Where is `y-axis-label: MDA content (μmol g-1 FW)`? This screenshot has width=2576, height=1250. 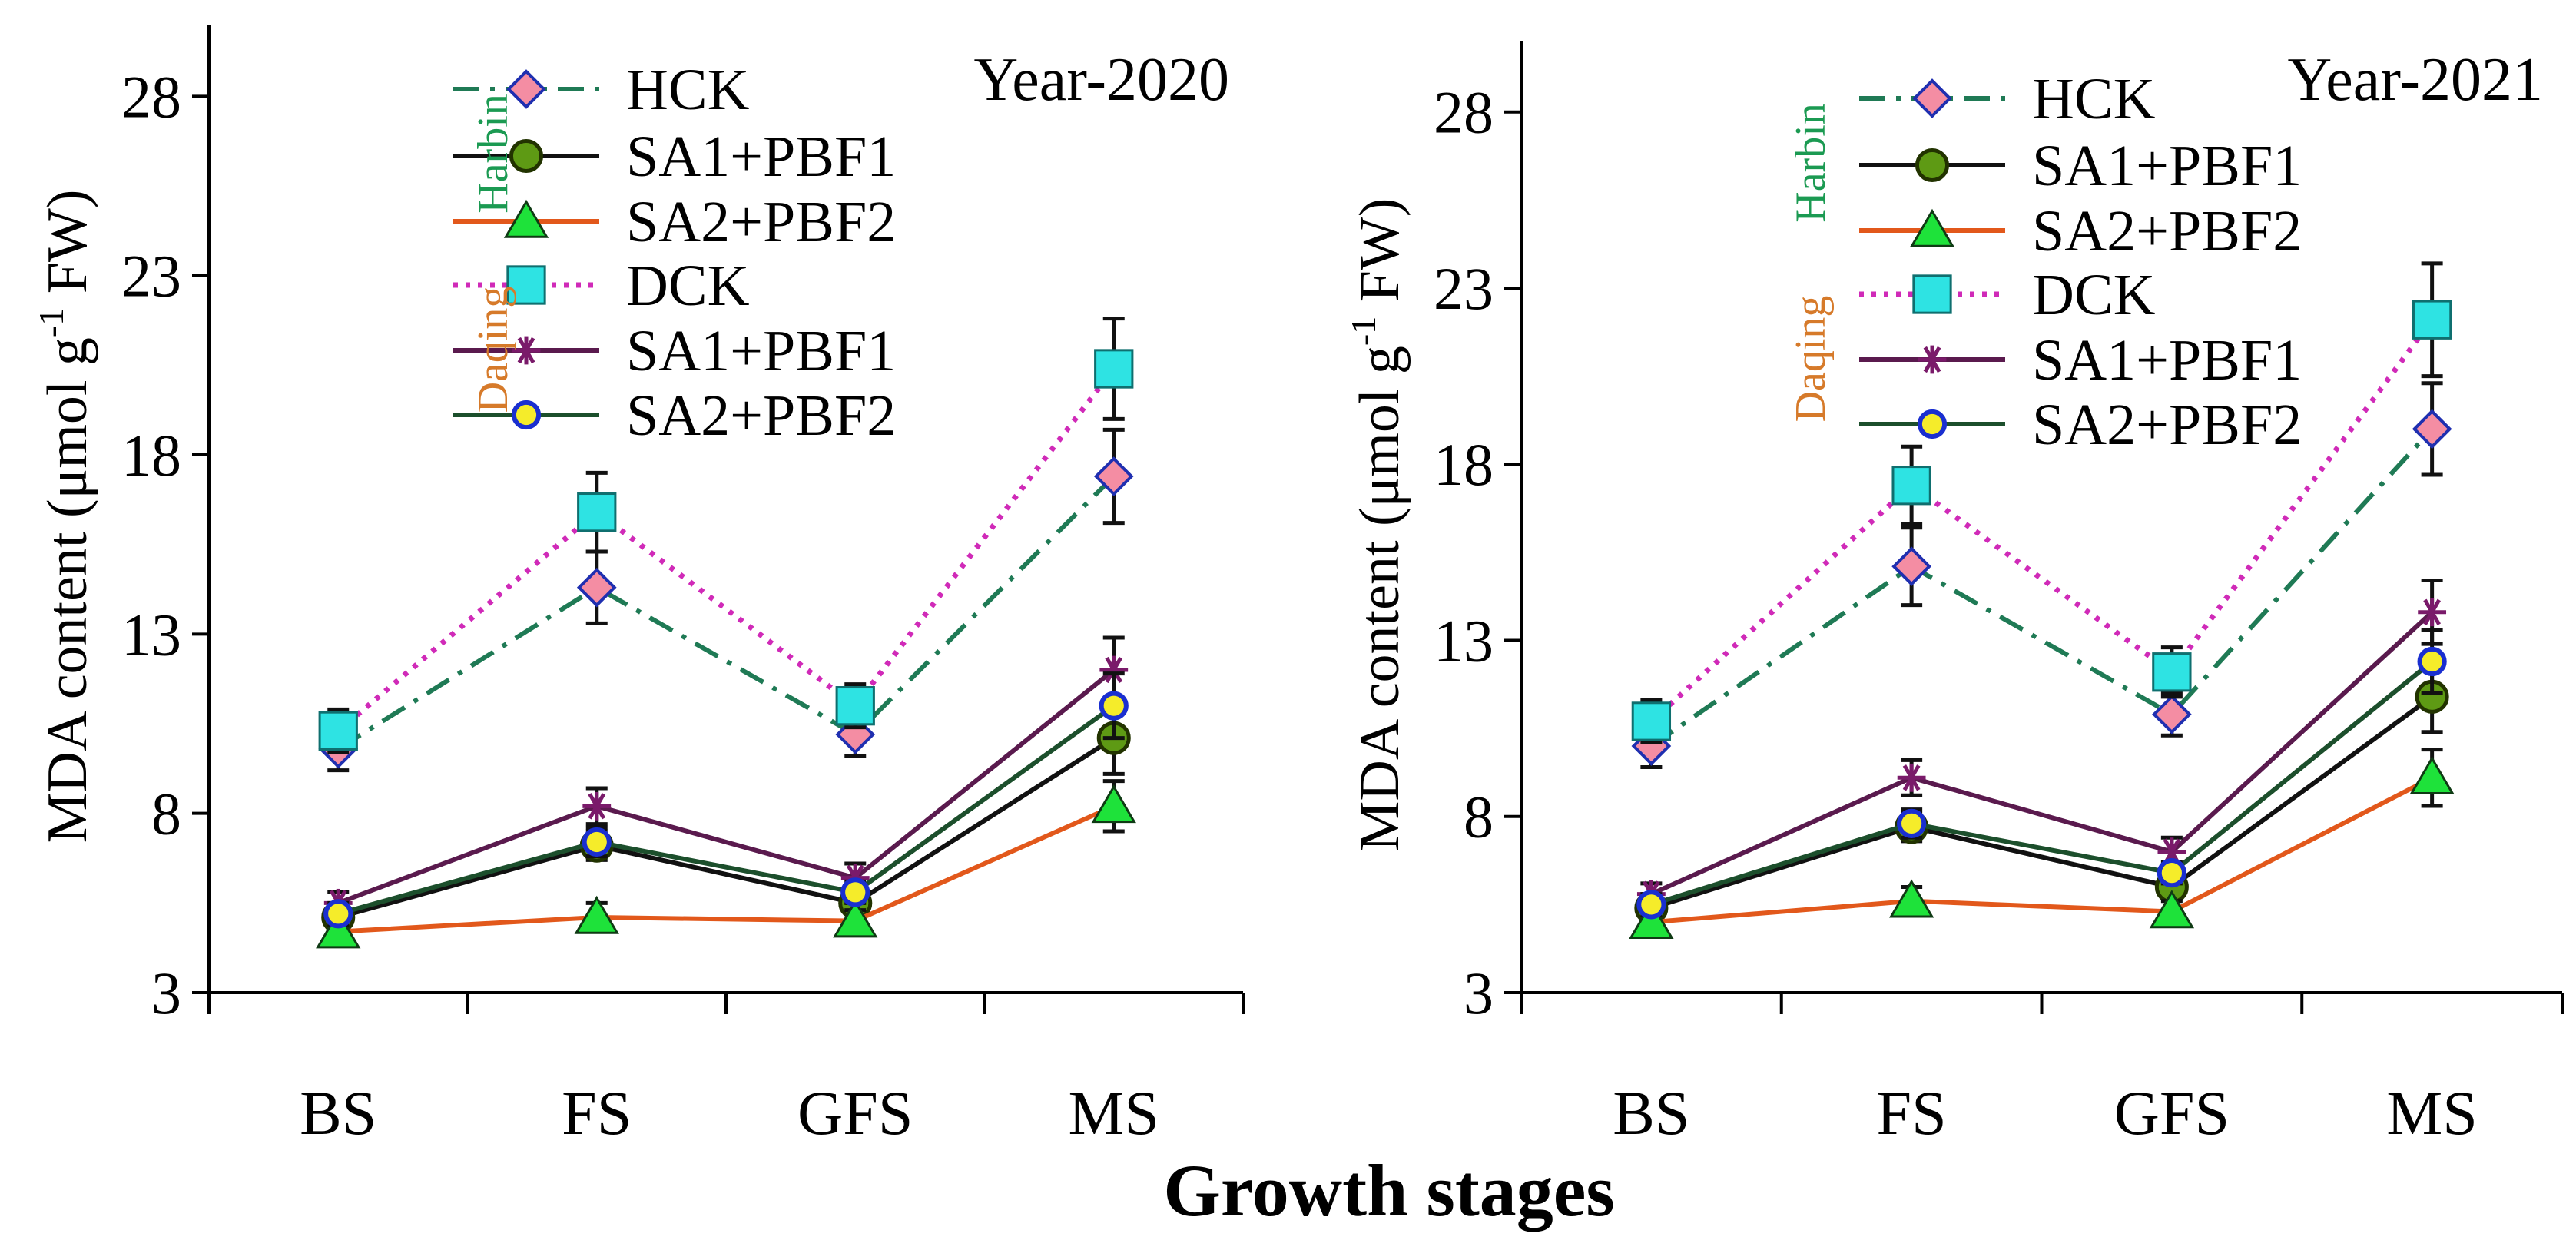
y-axis-label: MDA content (μmol g-1 FW) is located at coordinates (1377, 525).